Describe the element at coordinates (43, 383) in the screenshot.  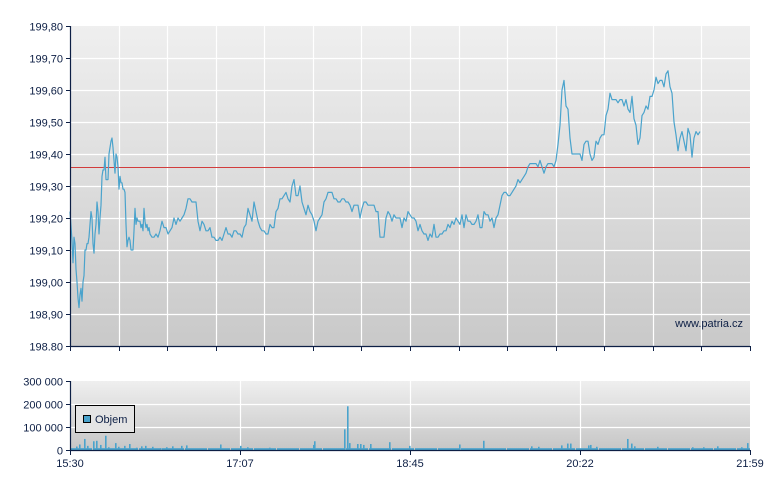
I see `volume-y-tick-label: 300 000` at that location.